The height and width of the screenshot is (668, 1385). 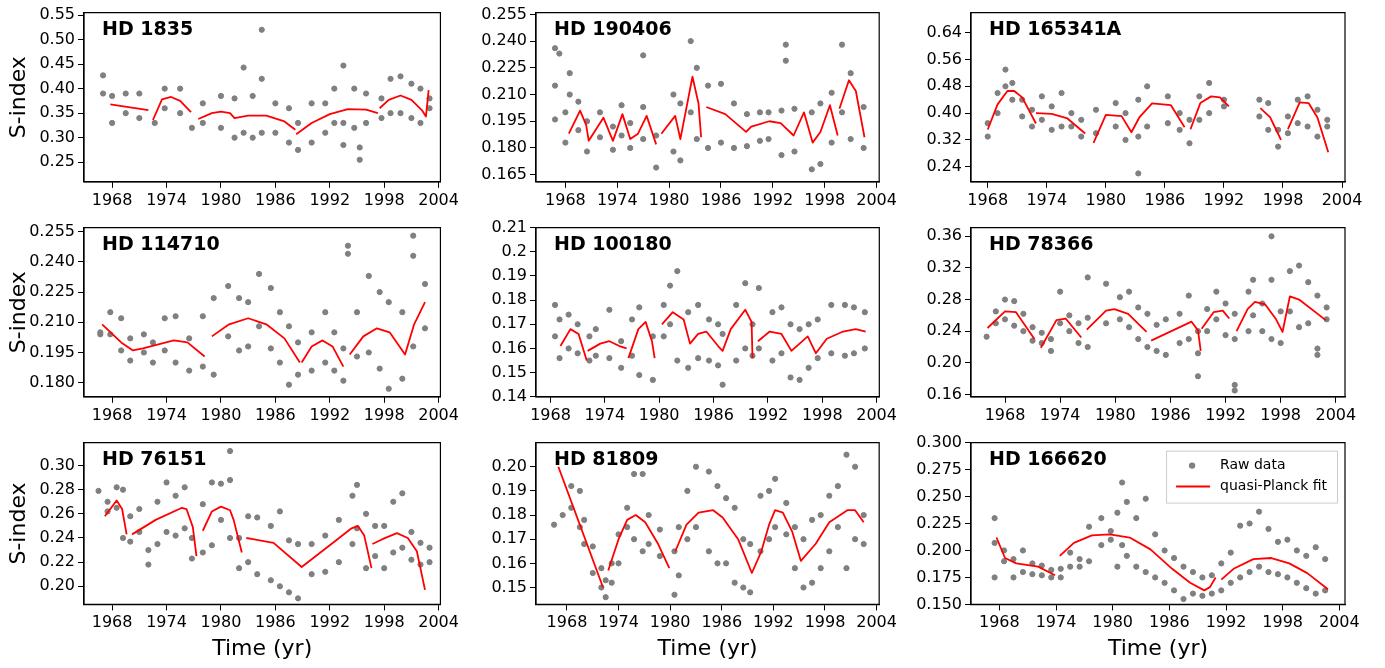 What do you see at coordinates (606, 458) in the screenshot?
I see `chart-title: HD 81809` at bounding box center [606, 458].